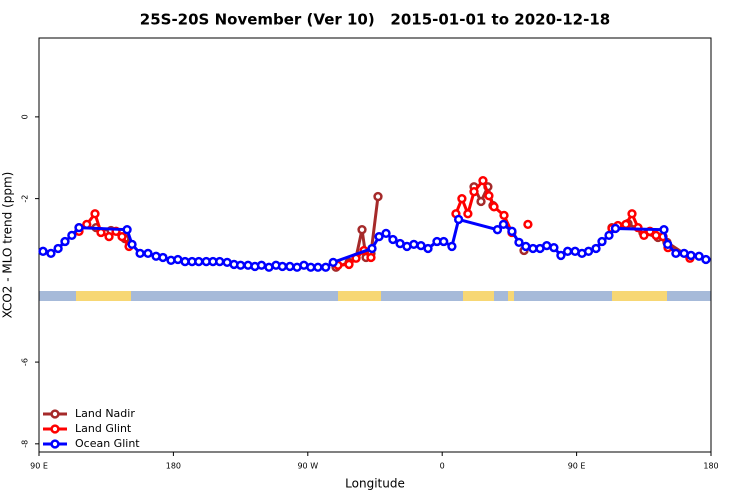  Describe the element at coordinates (105, 413) in the screenshot. I see `legend-label: Land Nadir` at that location.